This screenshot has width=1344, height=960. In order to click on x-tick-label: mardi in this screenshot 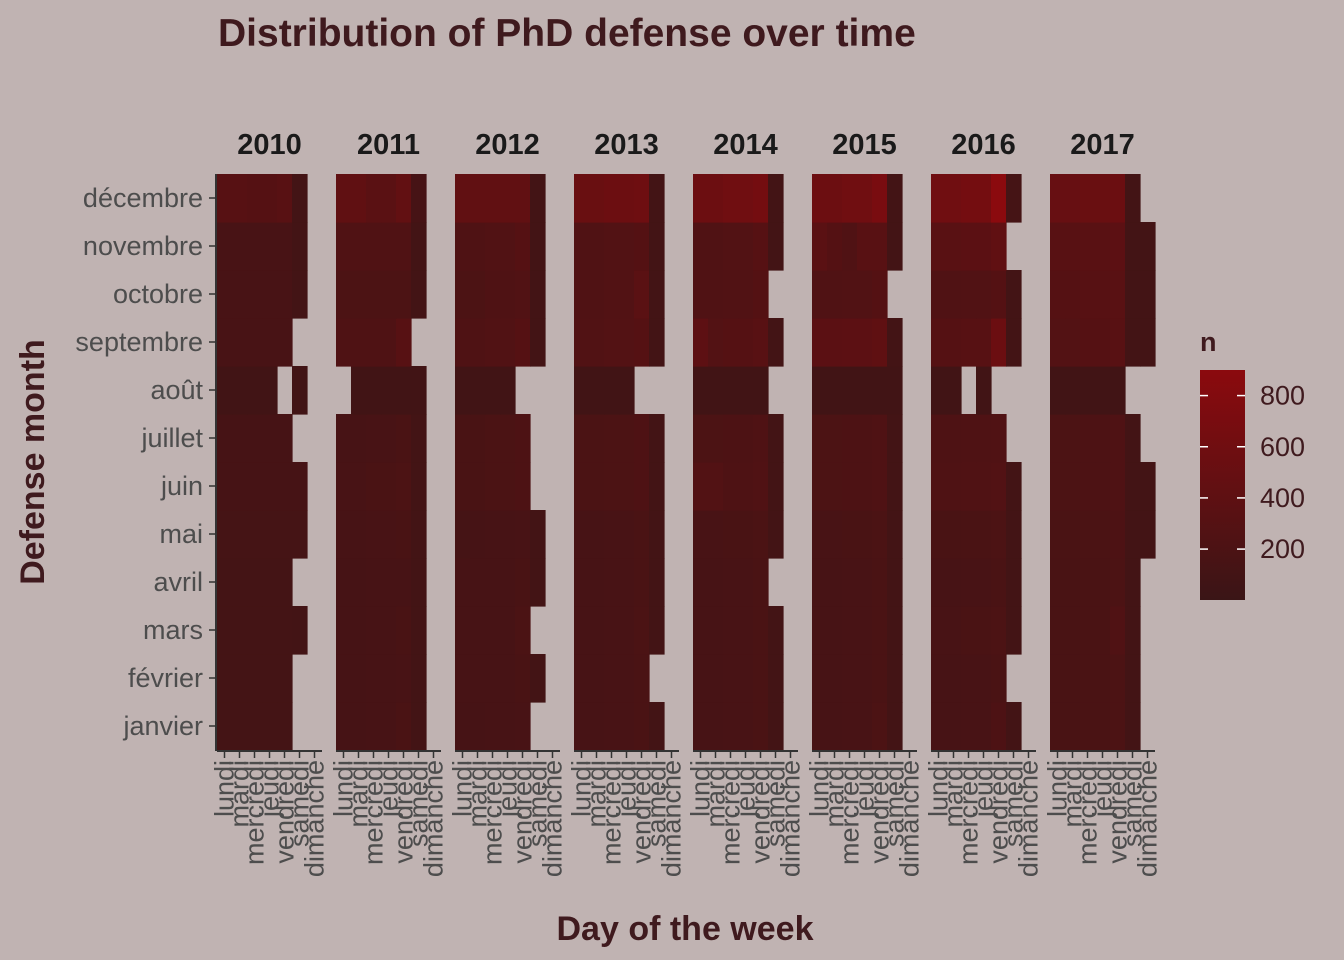, I will do `click(240, 794)`.